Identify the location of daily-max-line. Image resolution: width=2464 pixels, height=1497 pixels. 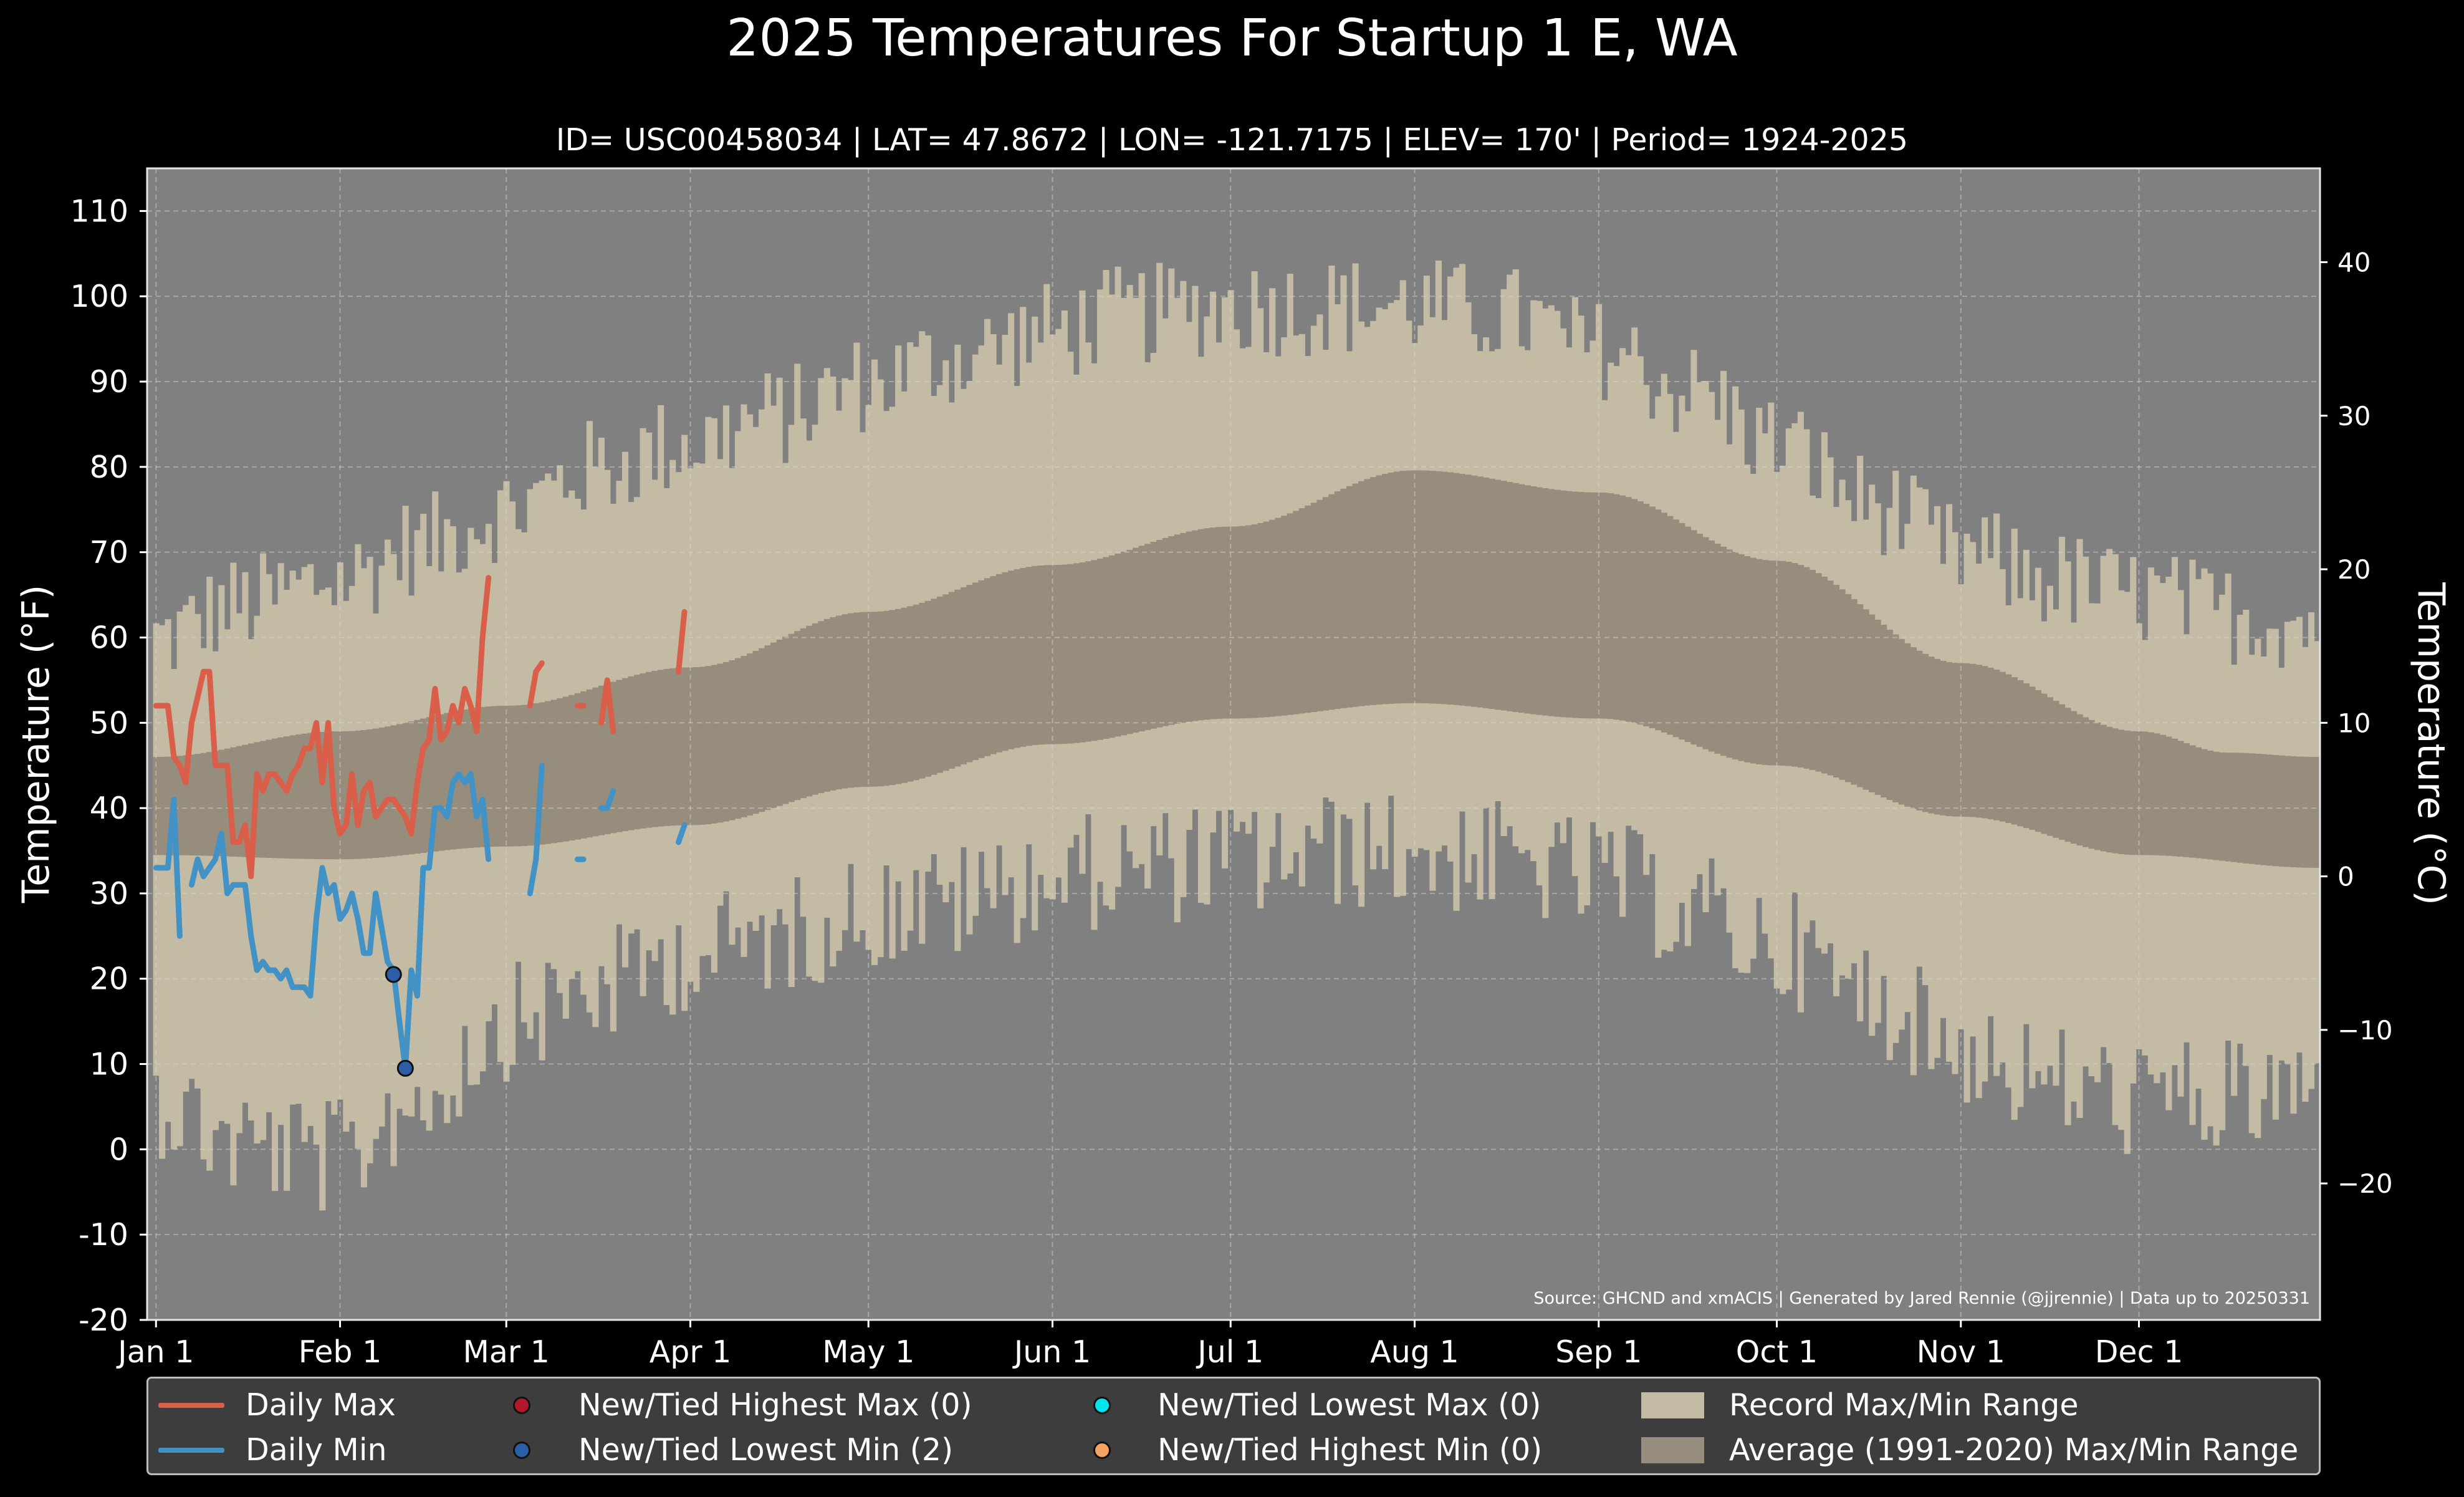
(682, 642).